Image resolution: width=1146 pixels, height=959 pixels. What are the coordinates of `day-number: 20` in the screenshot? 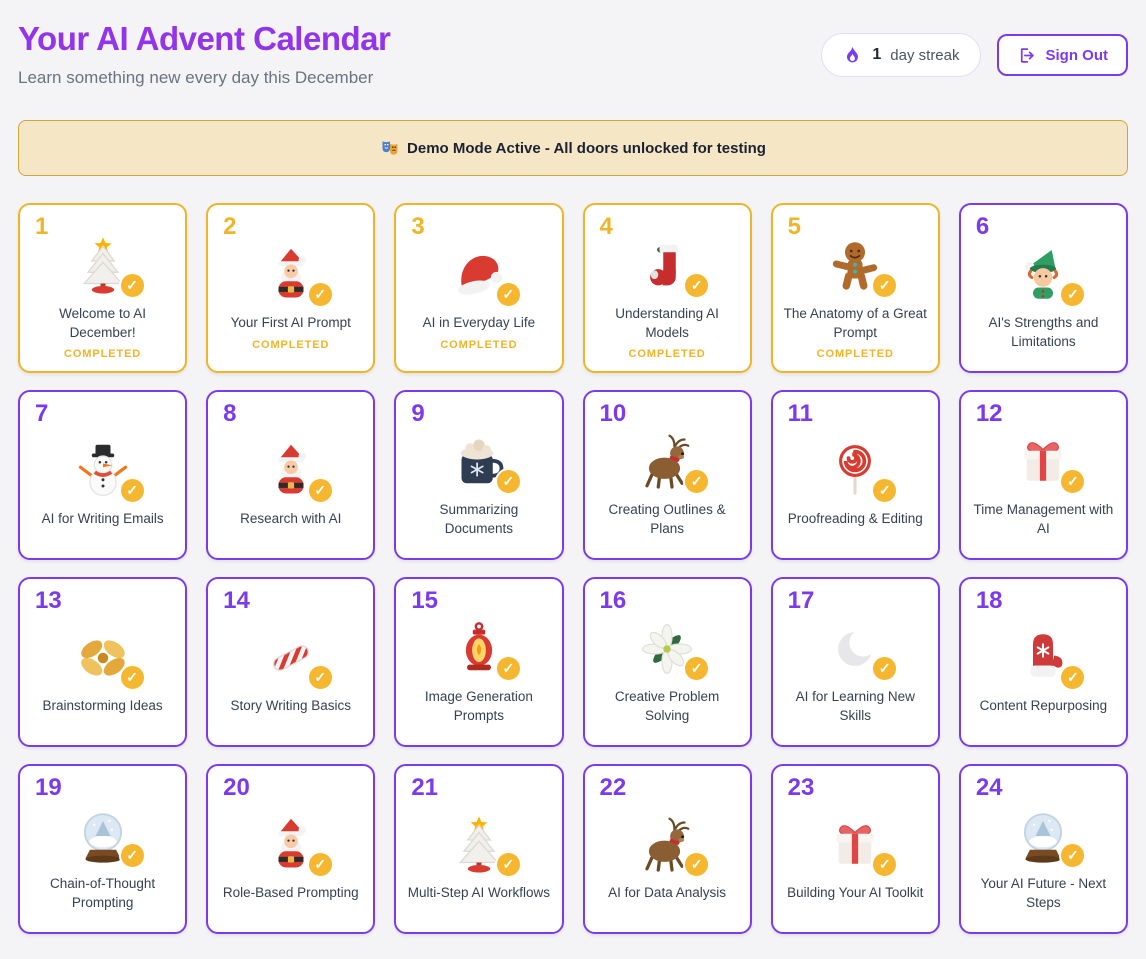 It's located at (236, 787).